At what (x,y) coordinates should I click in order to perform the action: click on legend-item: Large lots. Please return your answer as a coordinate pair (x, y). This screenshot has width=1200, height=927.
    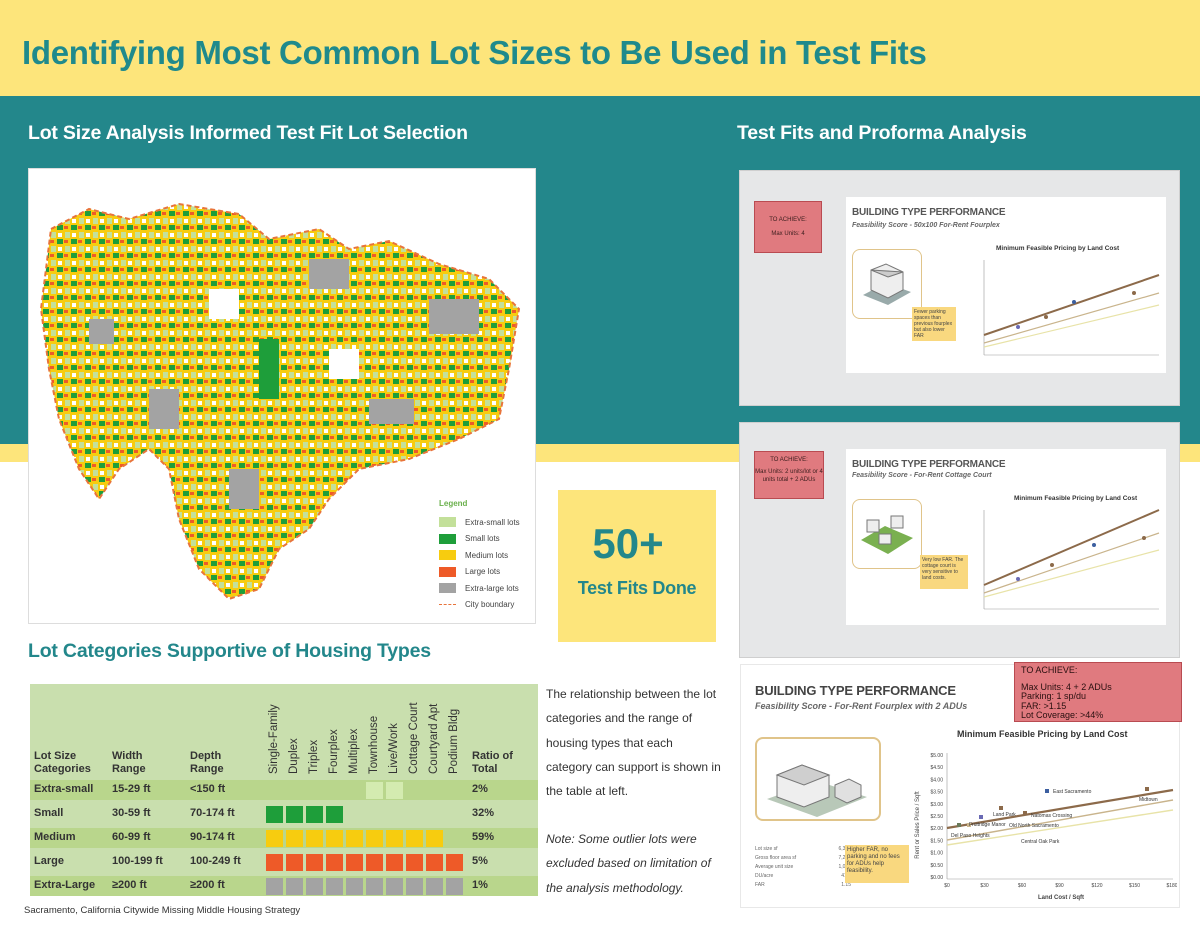
    Looking at the image, I should click on (487, 572).